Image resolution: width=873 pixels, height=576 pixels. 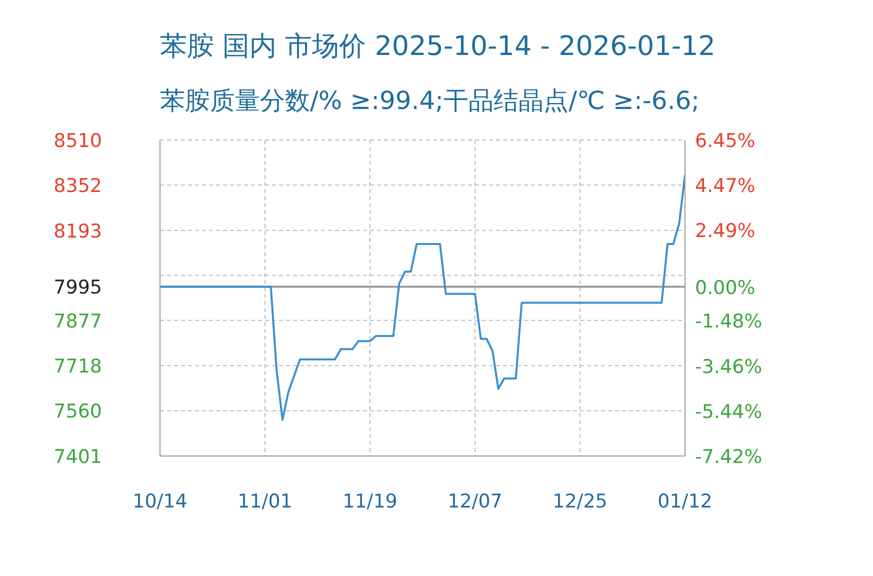 What do you see at coordinates (580, 501) in the screenshot?
I see `x-tick-label: 12/25` at bounding box center [580, 501].